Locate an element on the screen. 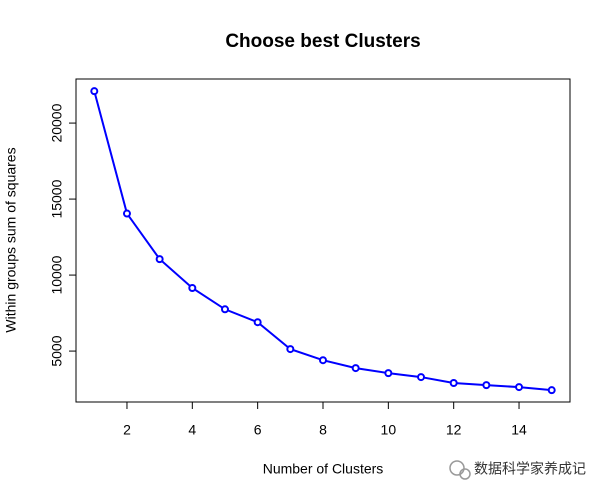  x-tick-label: 10 is located at coordinates (389, 430).